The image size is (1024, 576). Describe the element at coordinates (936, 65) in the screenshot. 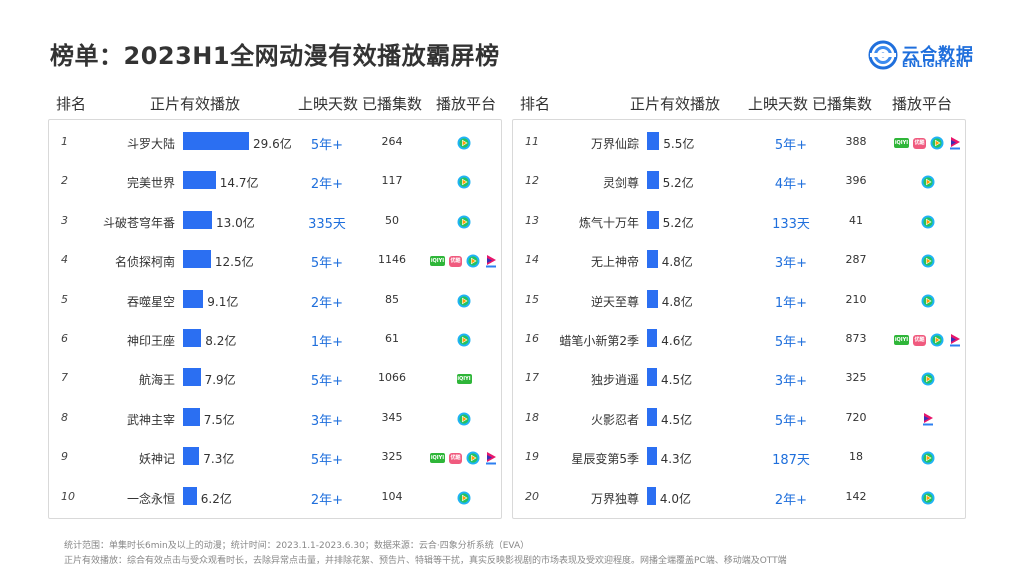

I see `logo-text-en: ENLIGHTENT` at that location.